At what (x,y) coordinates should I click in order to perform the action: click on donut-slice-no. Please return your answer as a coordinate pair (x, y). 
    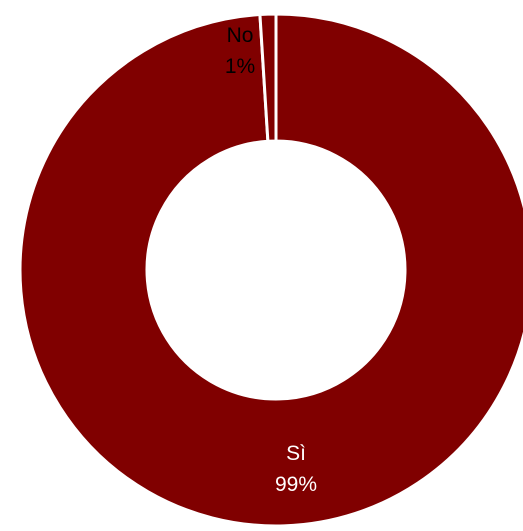
    Looking at the image, I should click on (268, 77).